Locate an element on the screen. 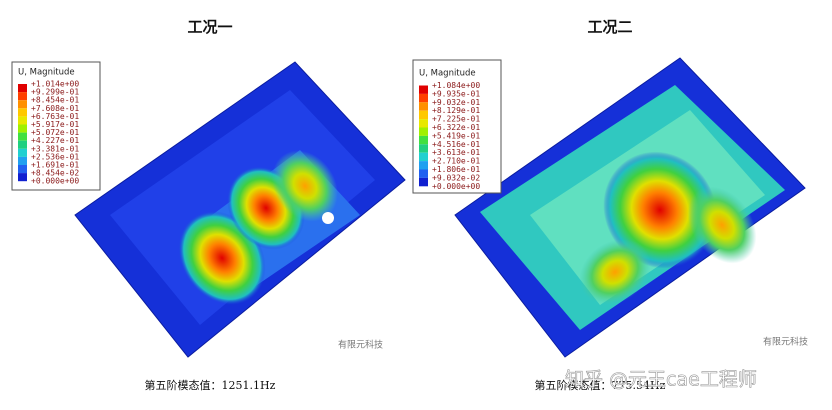  legend-label: +1.084e+00 is located at coordinates (456, 85).